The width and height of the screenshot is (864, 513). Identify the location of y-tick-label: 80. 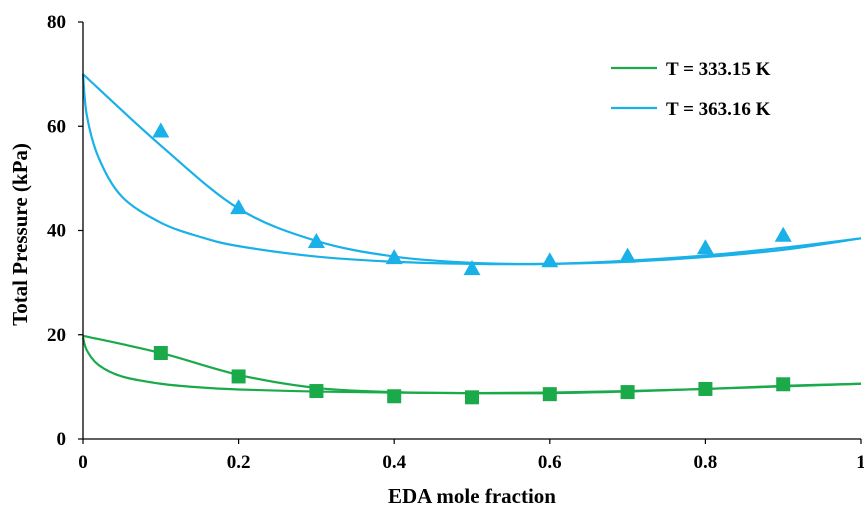
(56, 22).